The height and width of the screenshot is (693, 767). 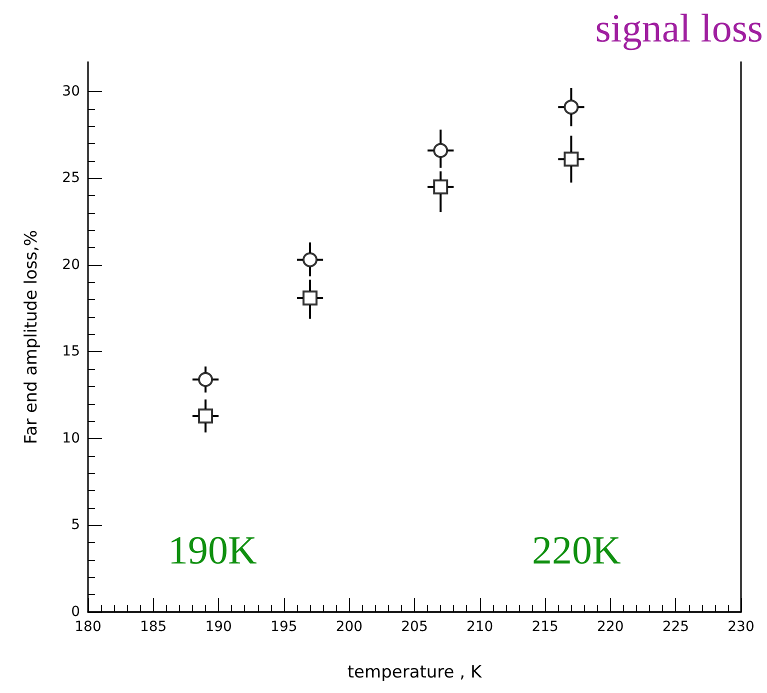 What do you see at coordinates (71, 264) in the screenshot?
I see `y-tick-label: 20` at bounding box center [71, 264].